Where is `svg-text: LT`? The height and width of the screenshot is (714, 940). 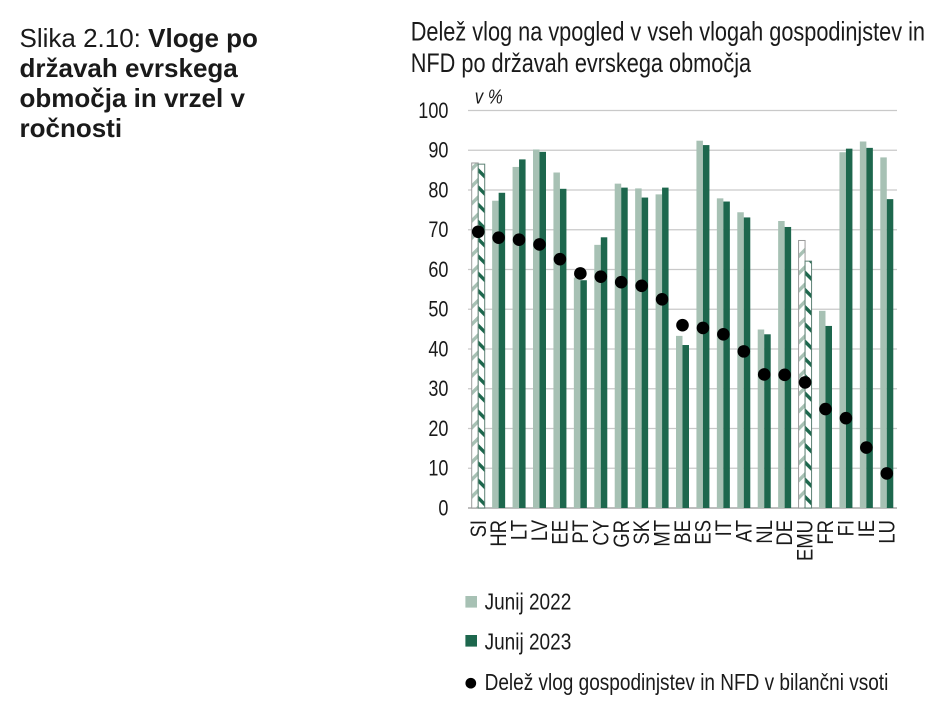
svg-text: LT is located at coordinates (519, 530).